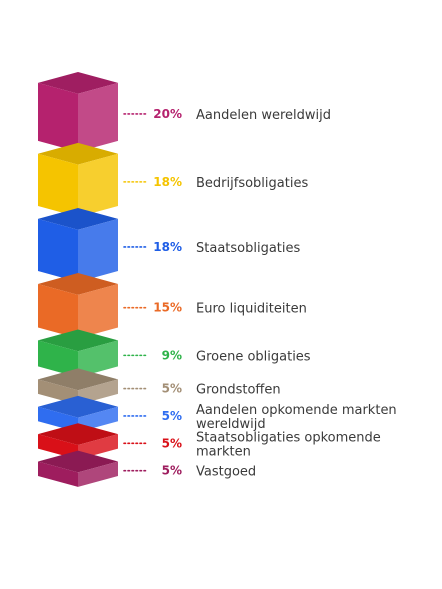 Image resolution: width=442 pixels, height=589 pixels. What do you see at coordinates (288, 444) in the screenshot?
I see `category-label: Staatsobligaties opkomende markten` at bounding box center [288, 444].